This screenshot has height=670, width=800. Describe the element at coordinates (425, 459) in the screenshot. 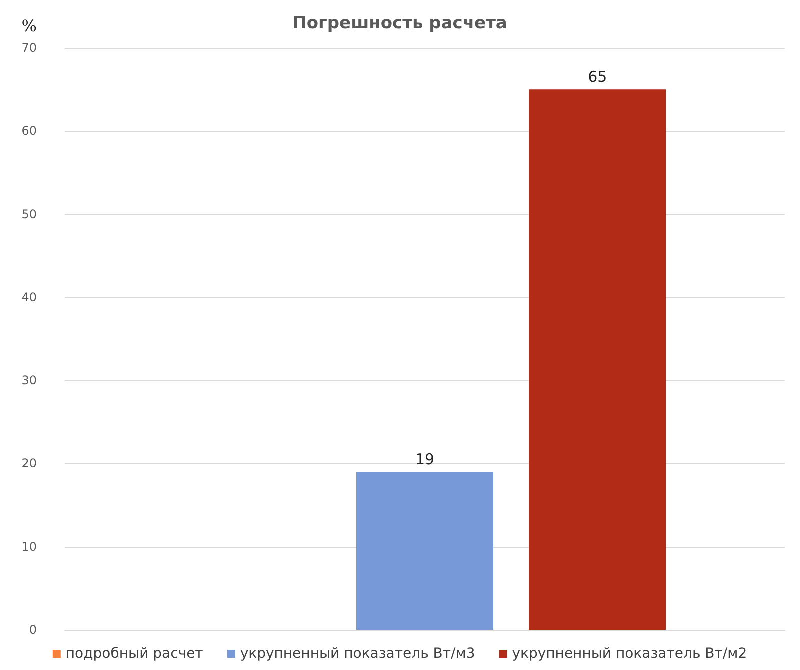

I see `data-label: 19` at that location.